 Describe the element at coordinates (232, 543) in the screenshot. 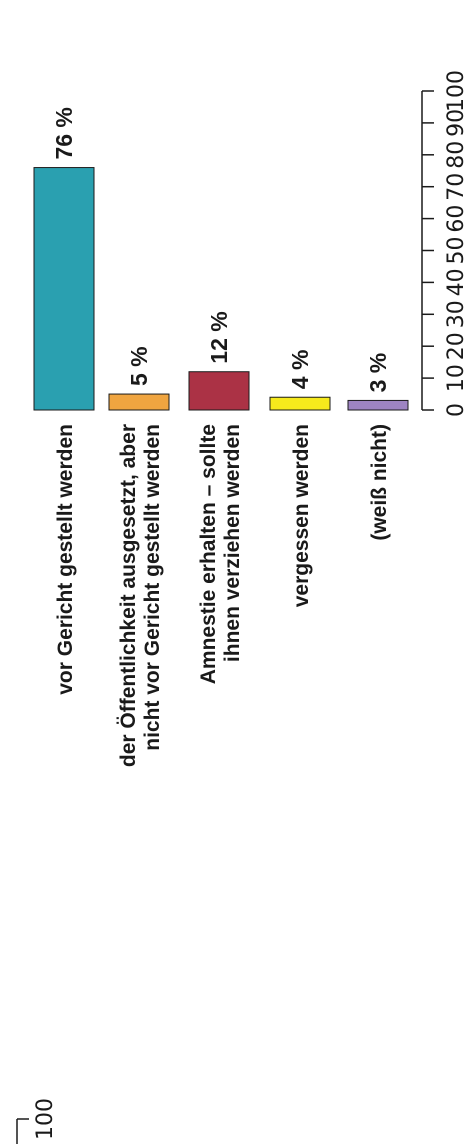

I see `category-label: ihnen verziehen werden` at that location.